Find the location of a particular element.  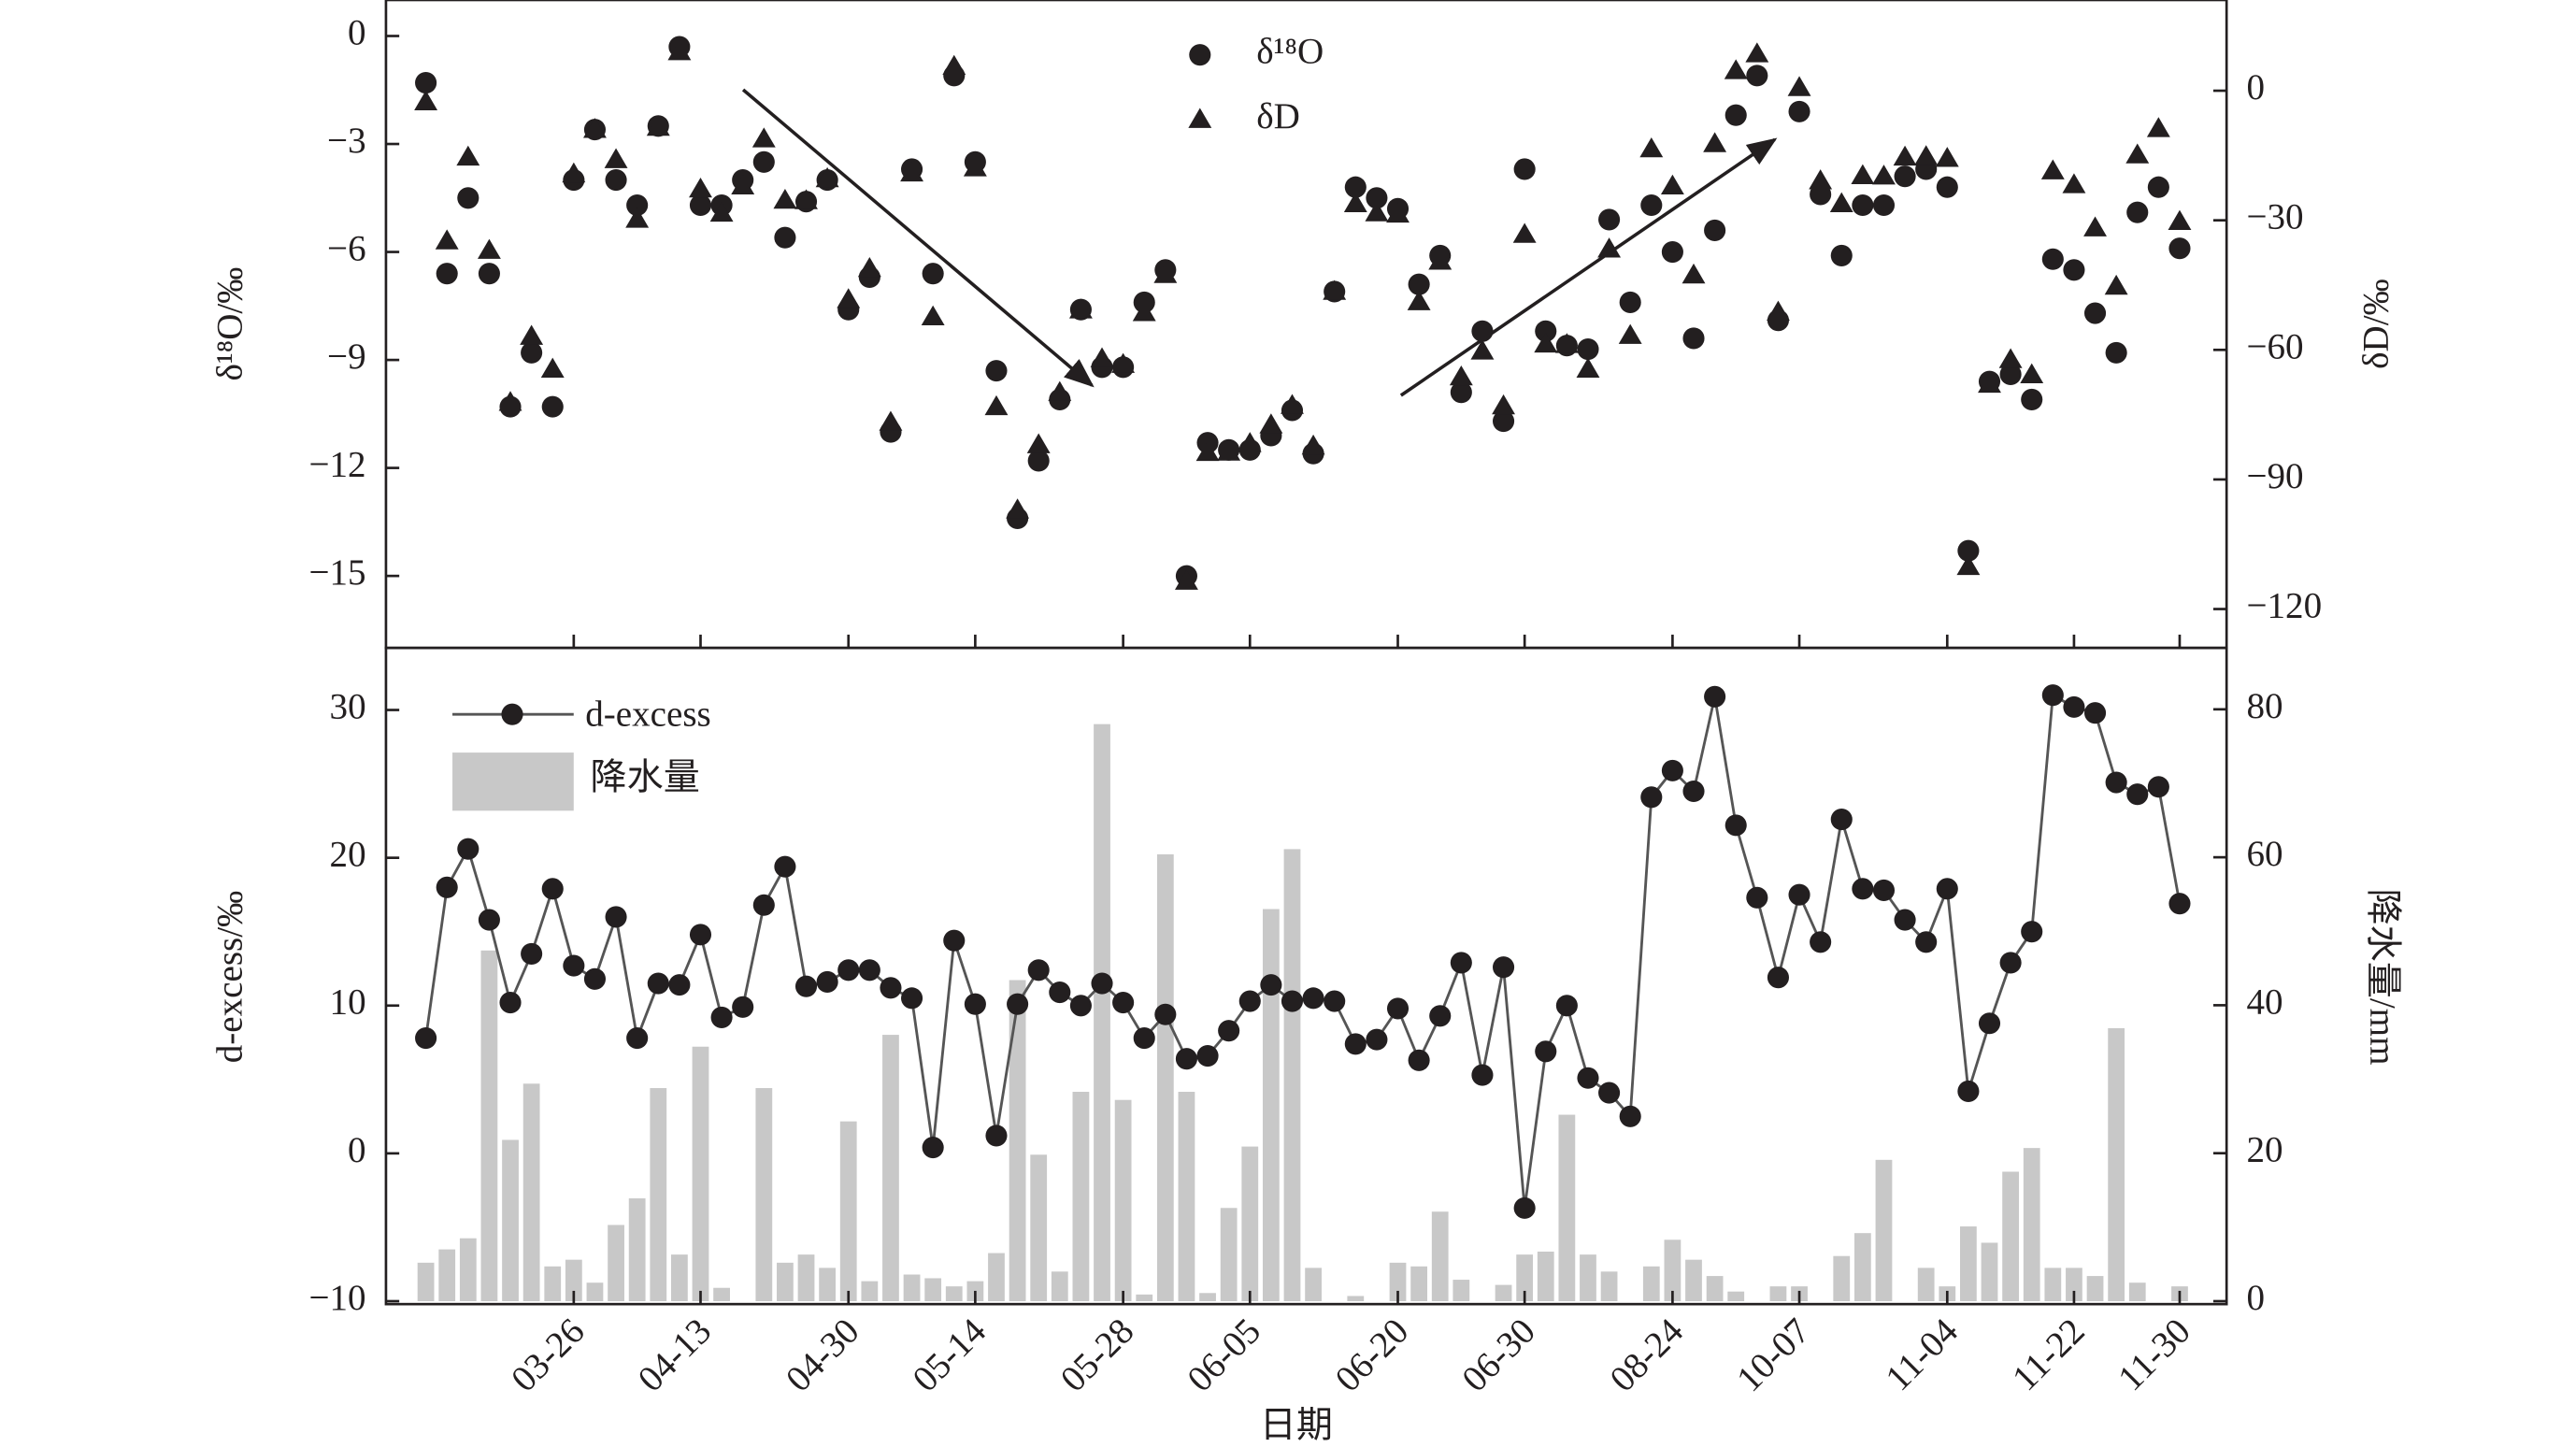

x-tick-label: 05-28 is located at coordinates (1097, 1355).